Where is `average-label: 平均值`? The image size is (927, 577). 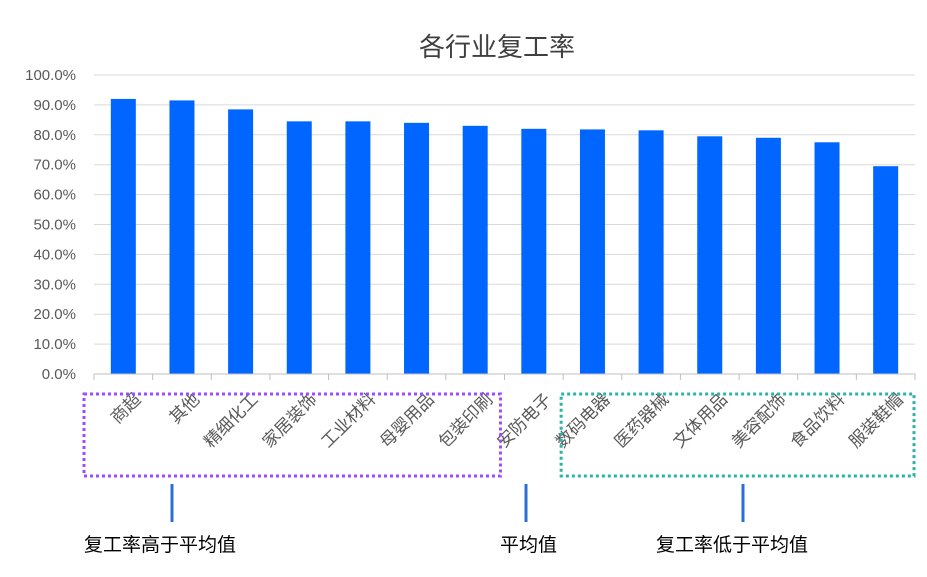
average-label: 平均值 is located at coordinates (528, 545).